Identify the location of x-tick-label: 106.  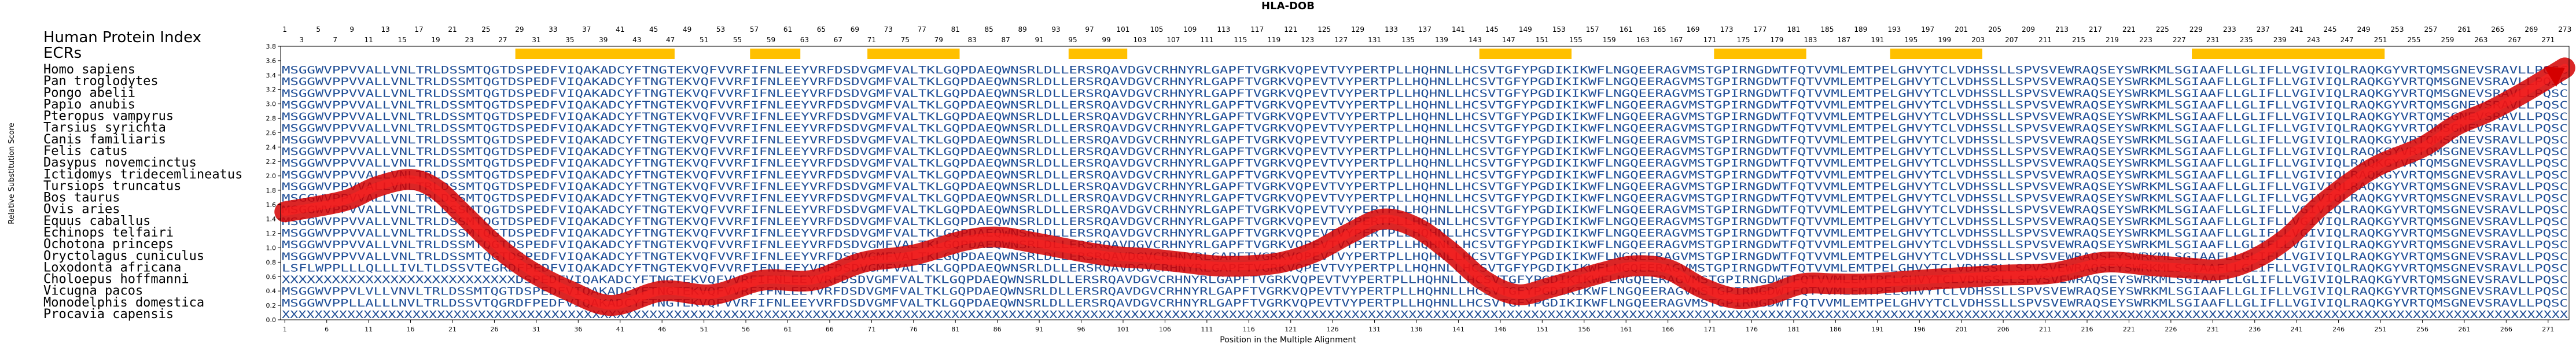
(1165, 329).